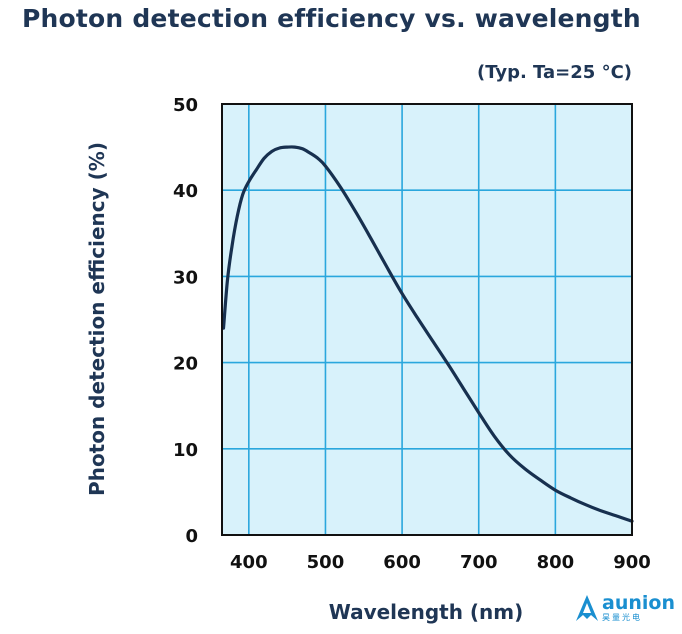 The height and width of the screenshot is (634, 682). I want to click on brand-logo: aunion 昊量光电, so click(624, 609).